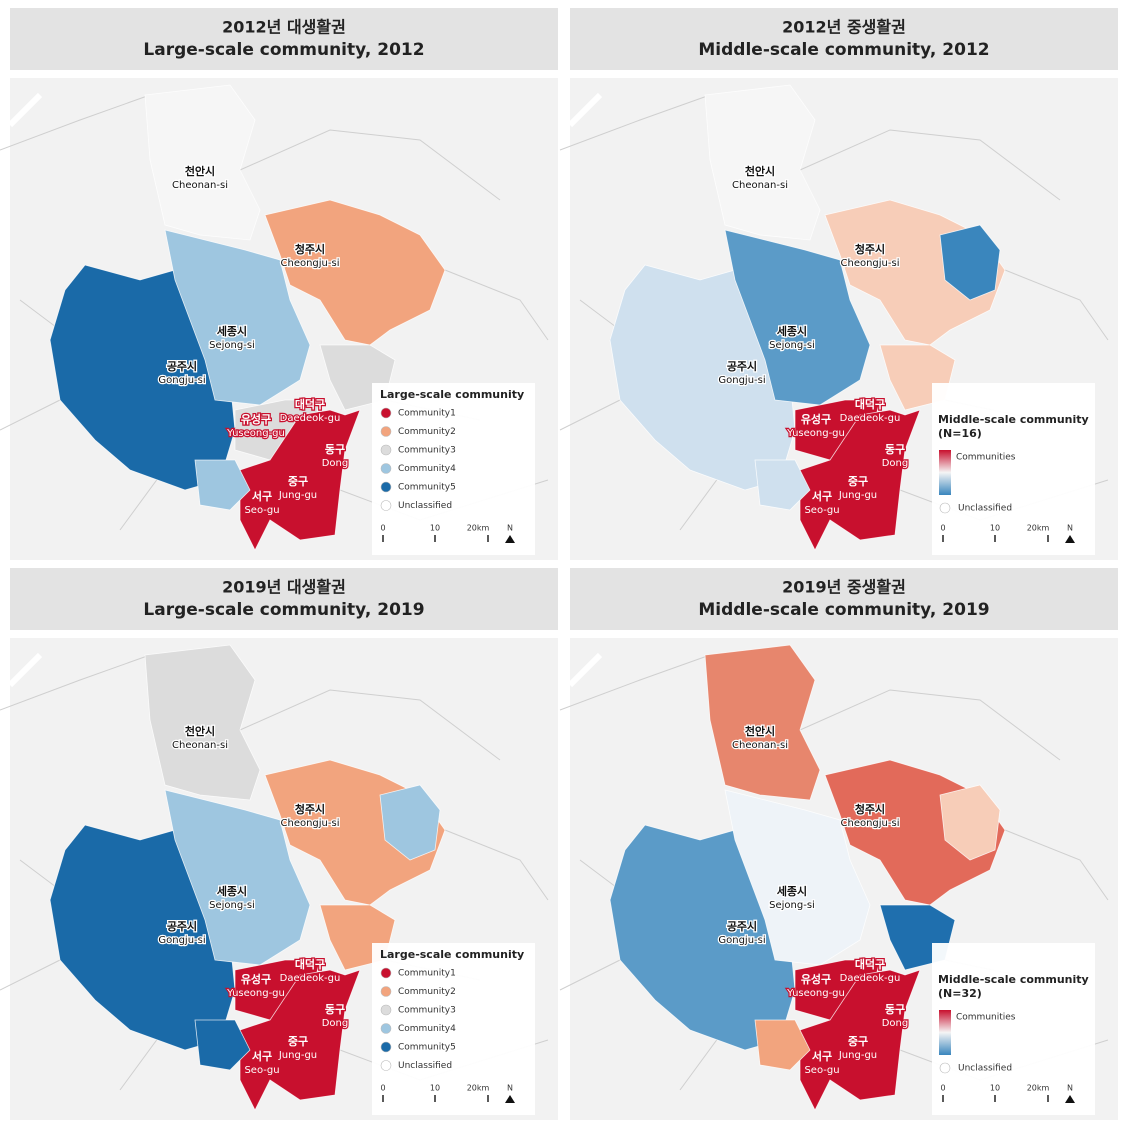 This screenshot has height=1128, width=1134. I want to click on legend-label: Community2, so click(427, 432).